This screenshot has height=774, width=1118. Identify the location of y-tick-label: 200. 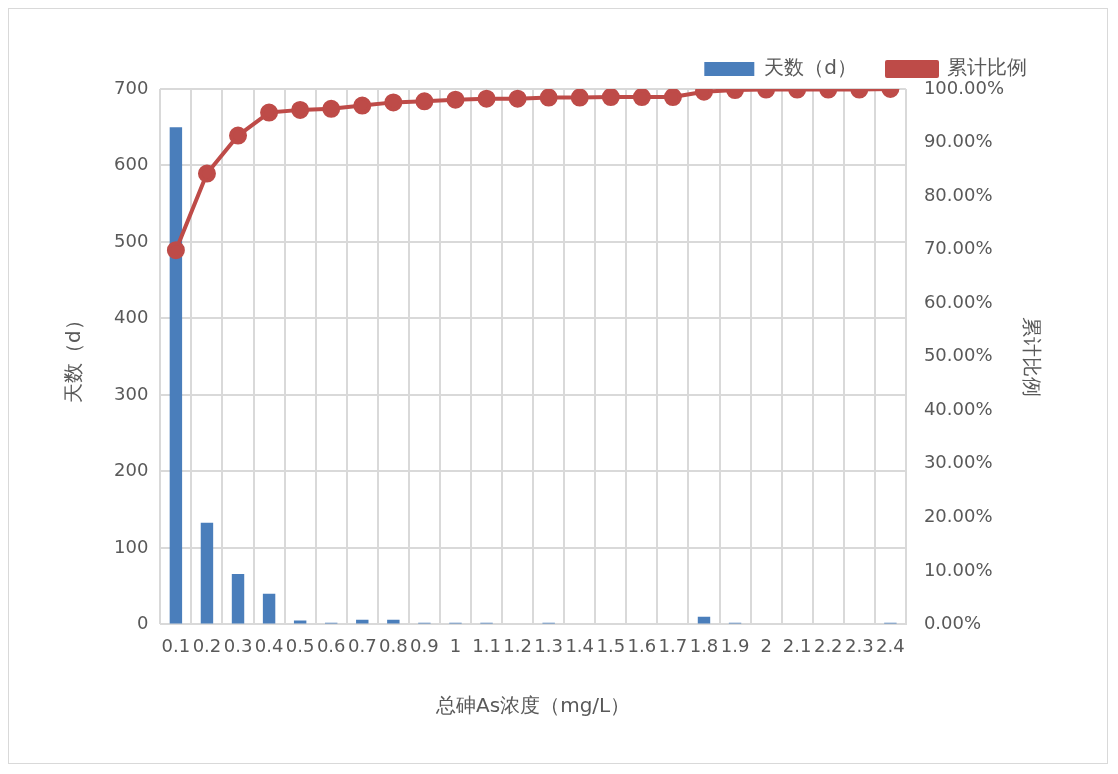
(131, 470).